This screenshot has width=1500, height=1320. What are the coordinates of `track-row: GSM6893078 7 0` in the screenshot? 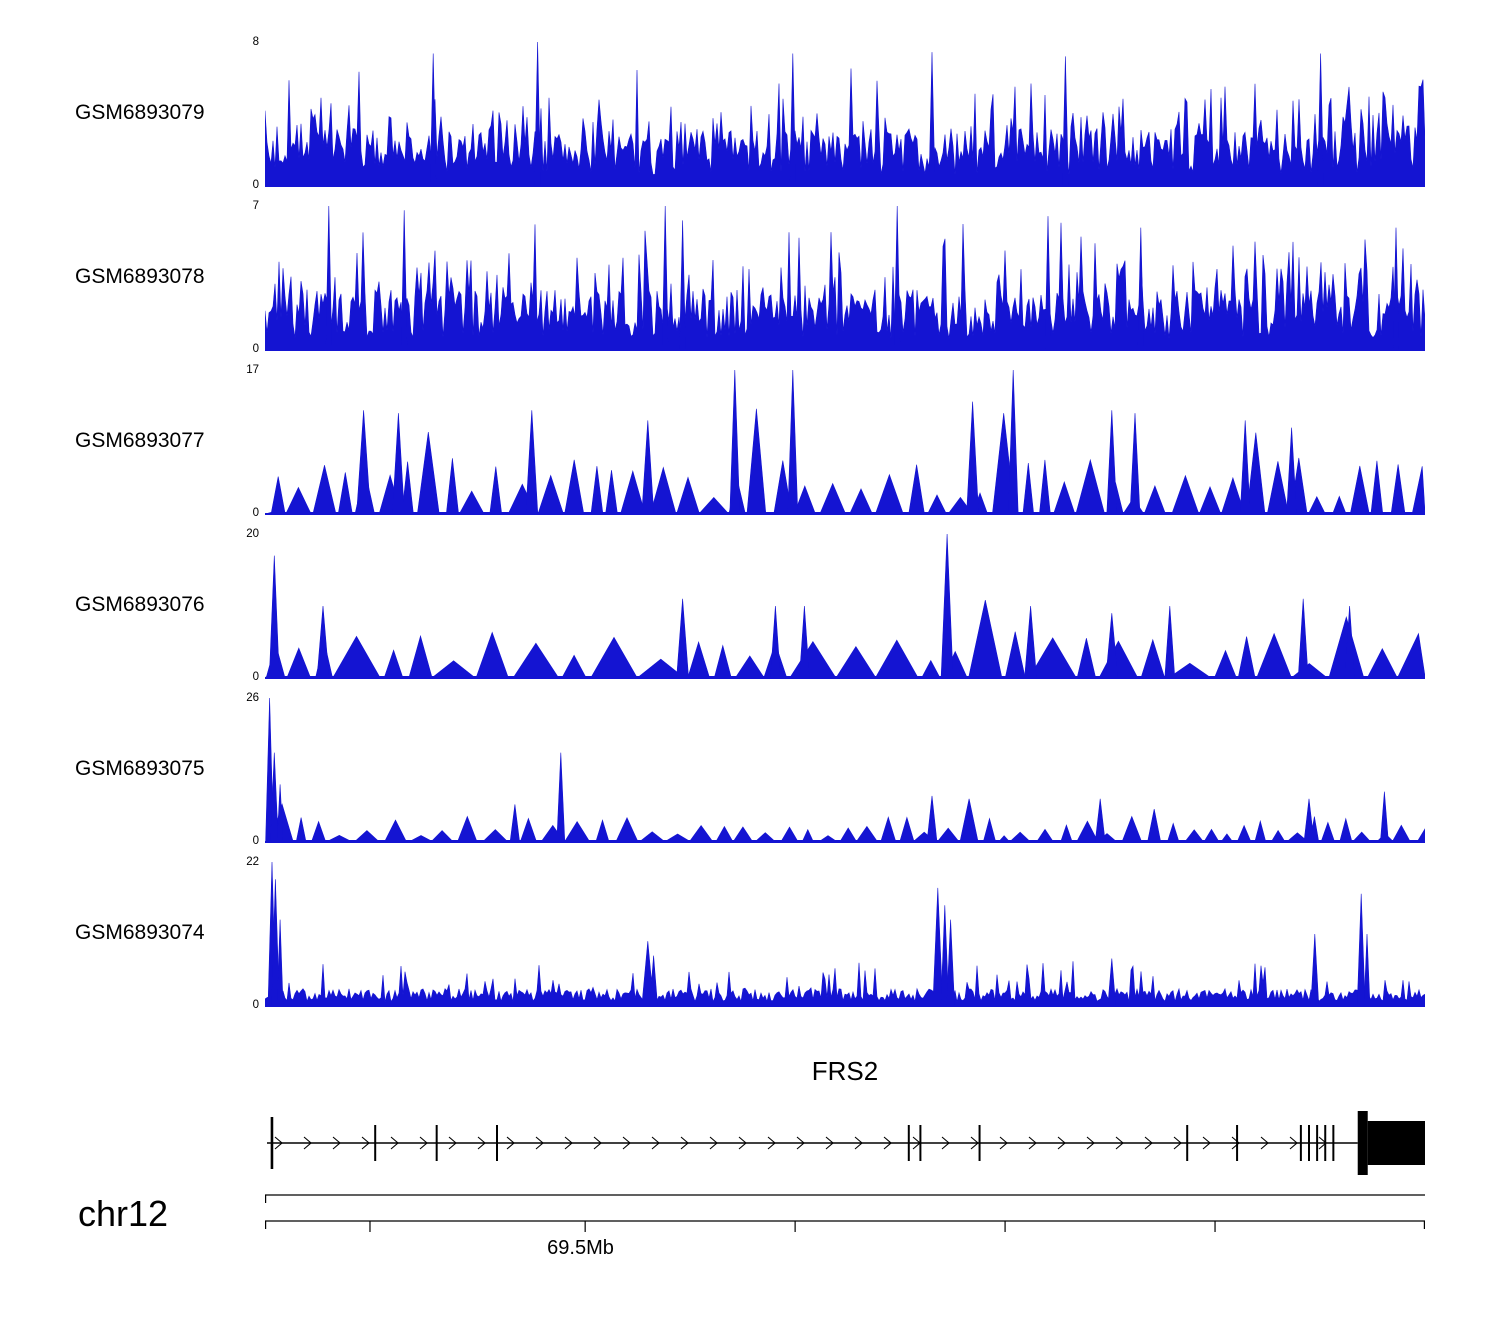 It's located at (750, 277).